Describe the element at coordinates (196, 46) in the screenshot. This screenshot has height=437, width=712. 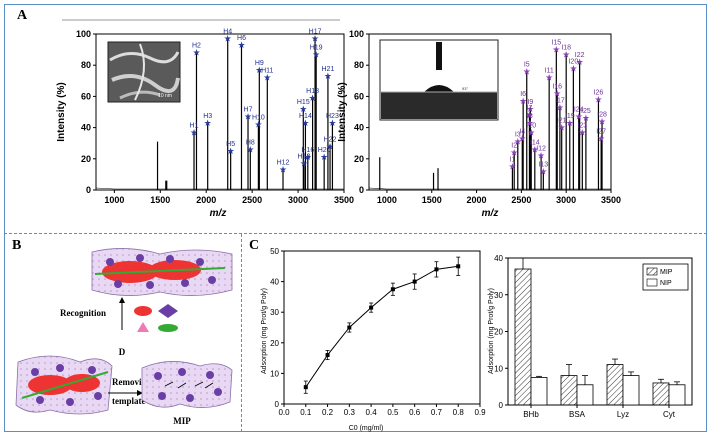
I see `peak-label: H2` at that location.